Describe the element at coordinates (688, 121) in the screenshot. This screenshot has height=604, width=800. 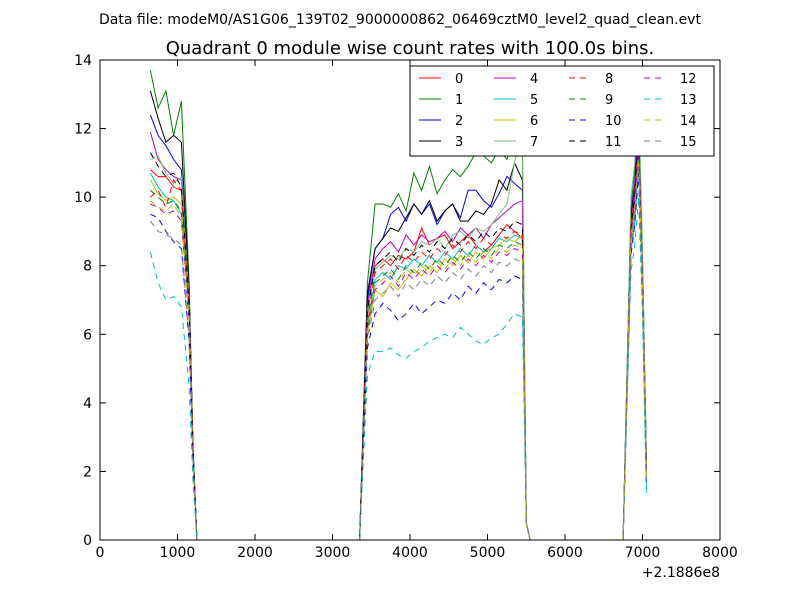
I see `legend-label-14: 14` at that location.